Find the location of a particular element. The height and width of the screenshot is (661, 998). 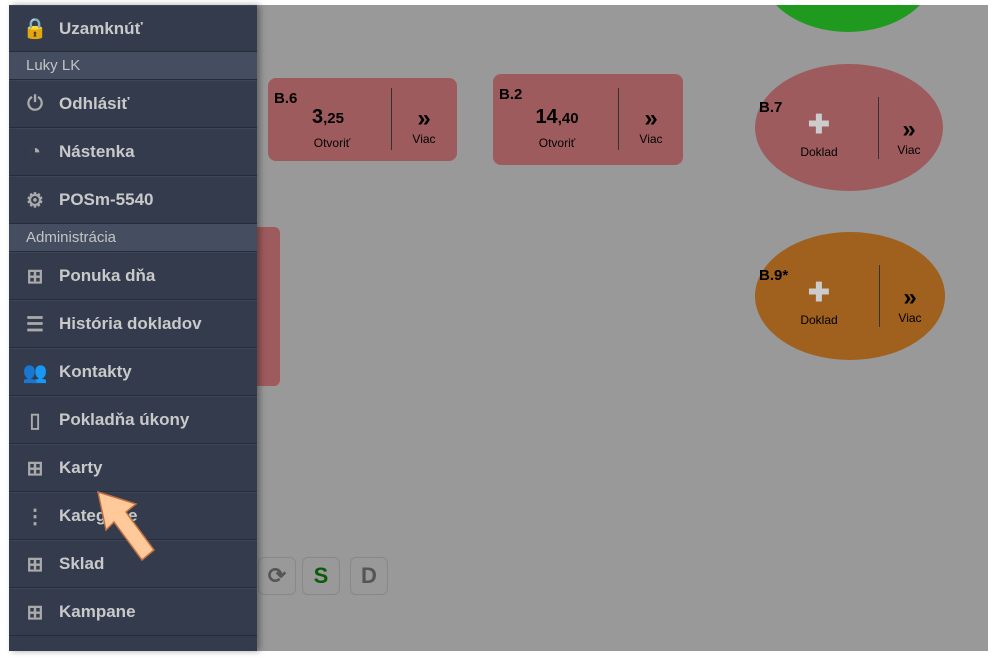

sidebar-item-odhlásiť: ⏻ Odhlásiť is located at coordinates (133, 104).